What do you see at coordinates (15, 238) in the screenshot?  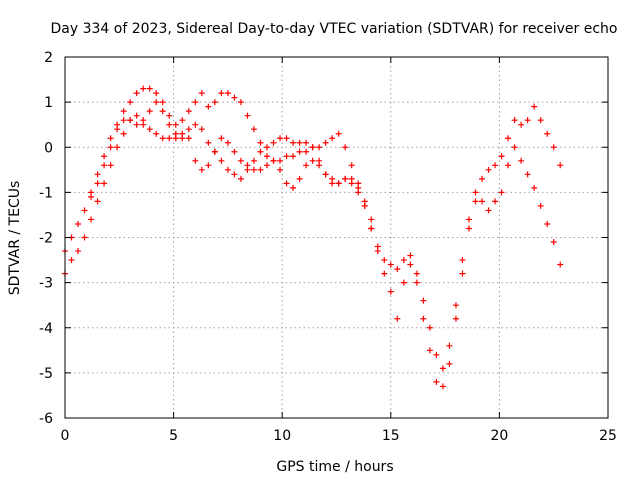 I see `y-axis-label: SDTVAR / TECUs` at bounding box center [15, 238].